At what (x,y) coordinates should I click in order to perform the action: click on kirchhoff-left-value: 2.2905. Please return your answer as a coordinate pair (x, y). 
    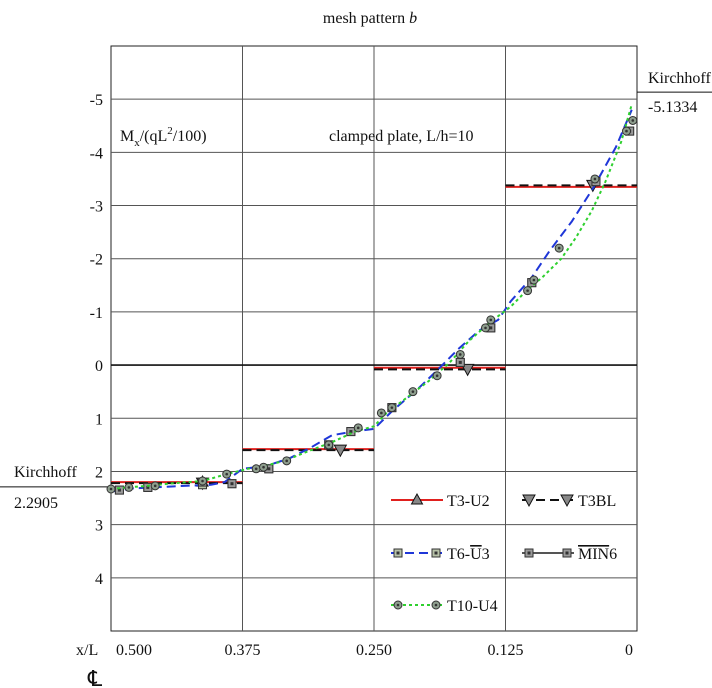
    Looking at the image, I should click on (36, 503).